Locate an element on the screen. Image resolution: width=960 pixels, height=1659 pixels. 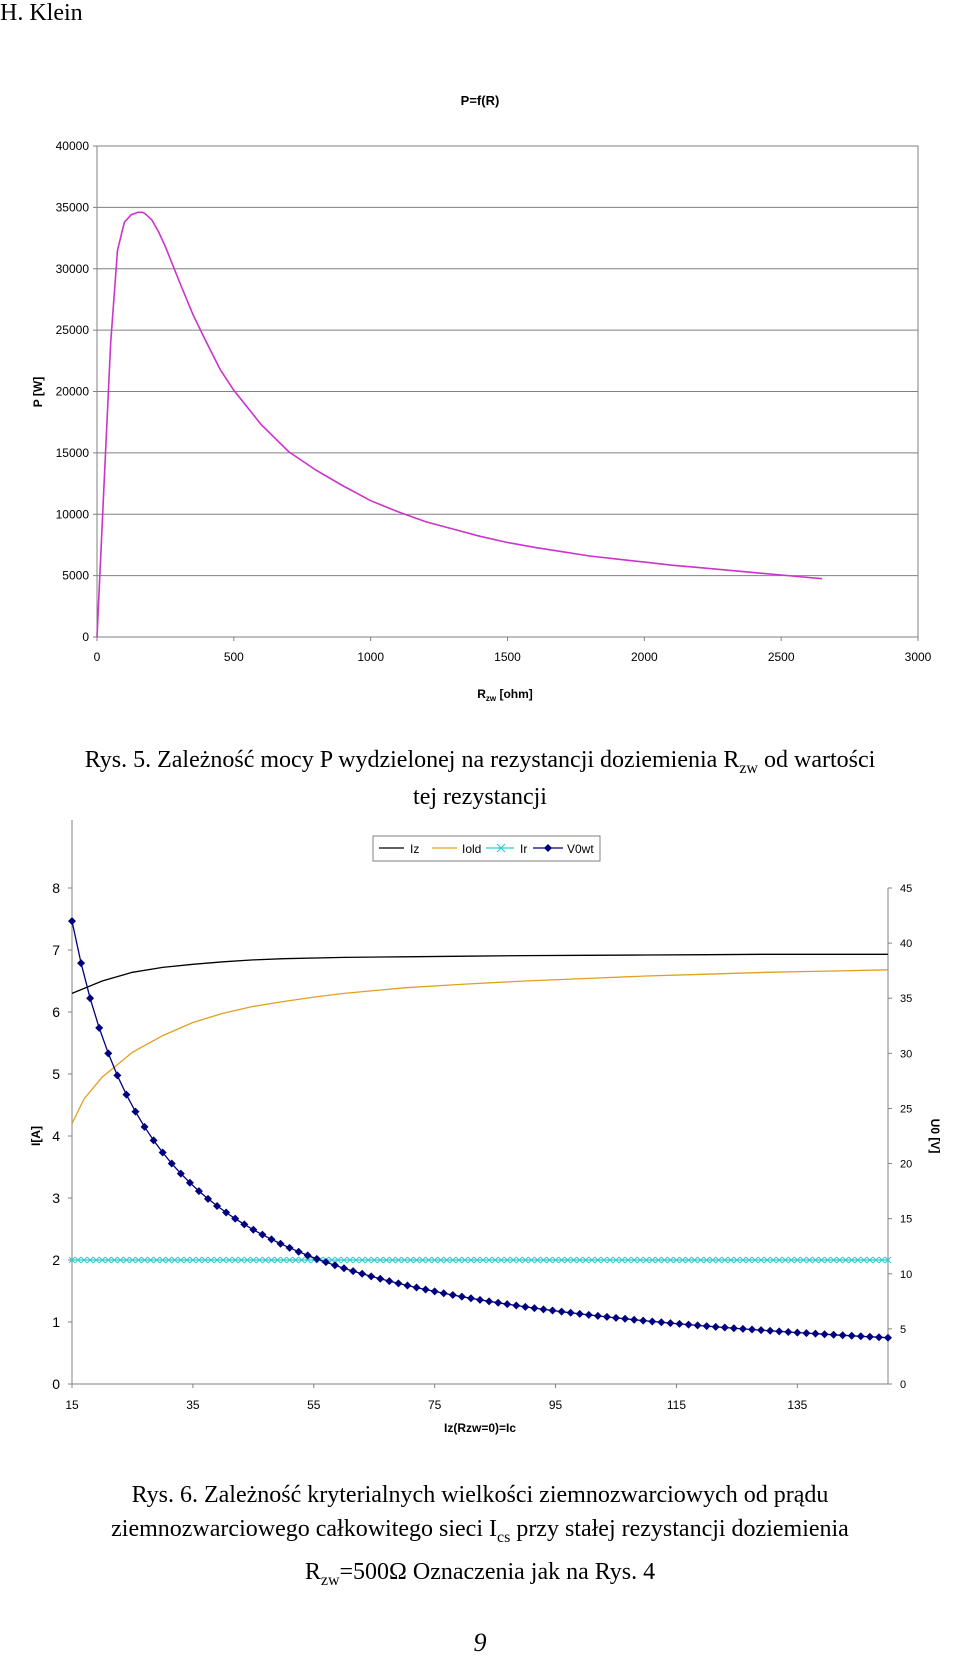
fig5-caption-line2: tej rezystancji is located at coordinates (480, 796).